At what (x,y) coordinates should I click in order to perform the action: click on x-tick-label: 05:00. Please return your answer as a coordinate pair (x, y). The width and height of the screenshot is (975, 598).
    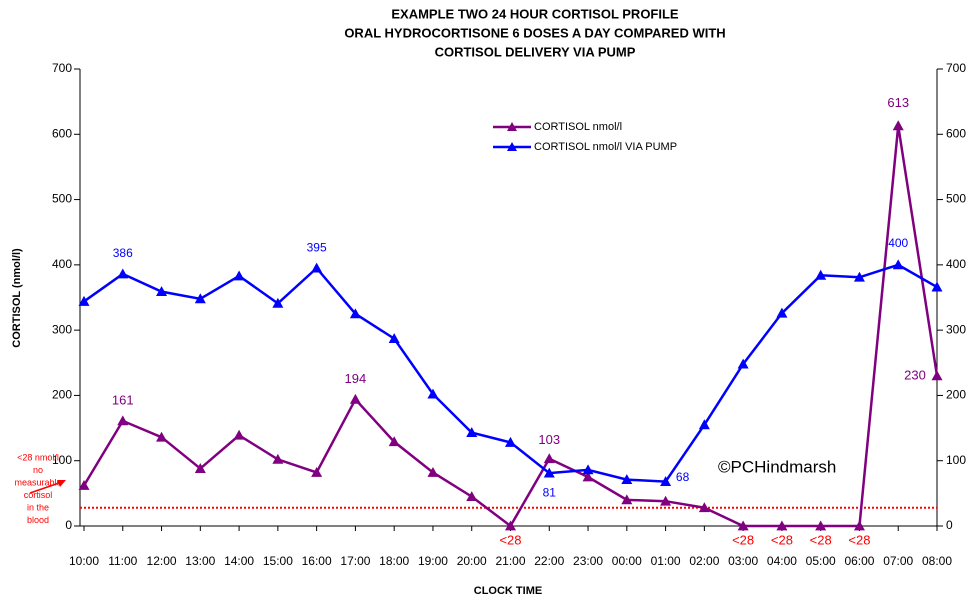
    Looking at the image, I should click on (821, 561).